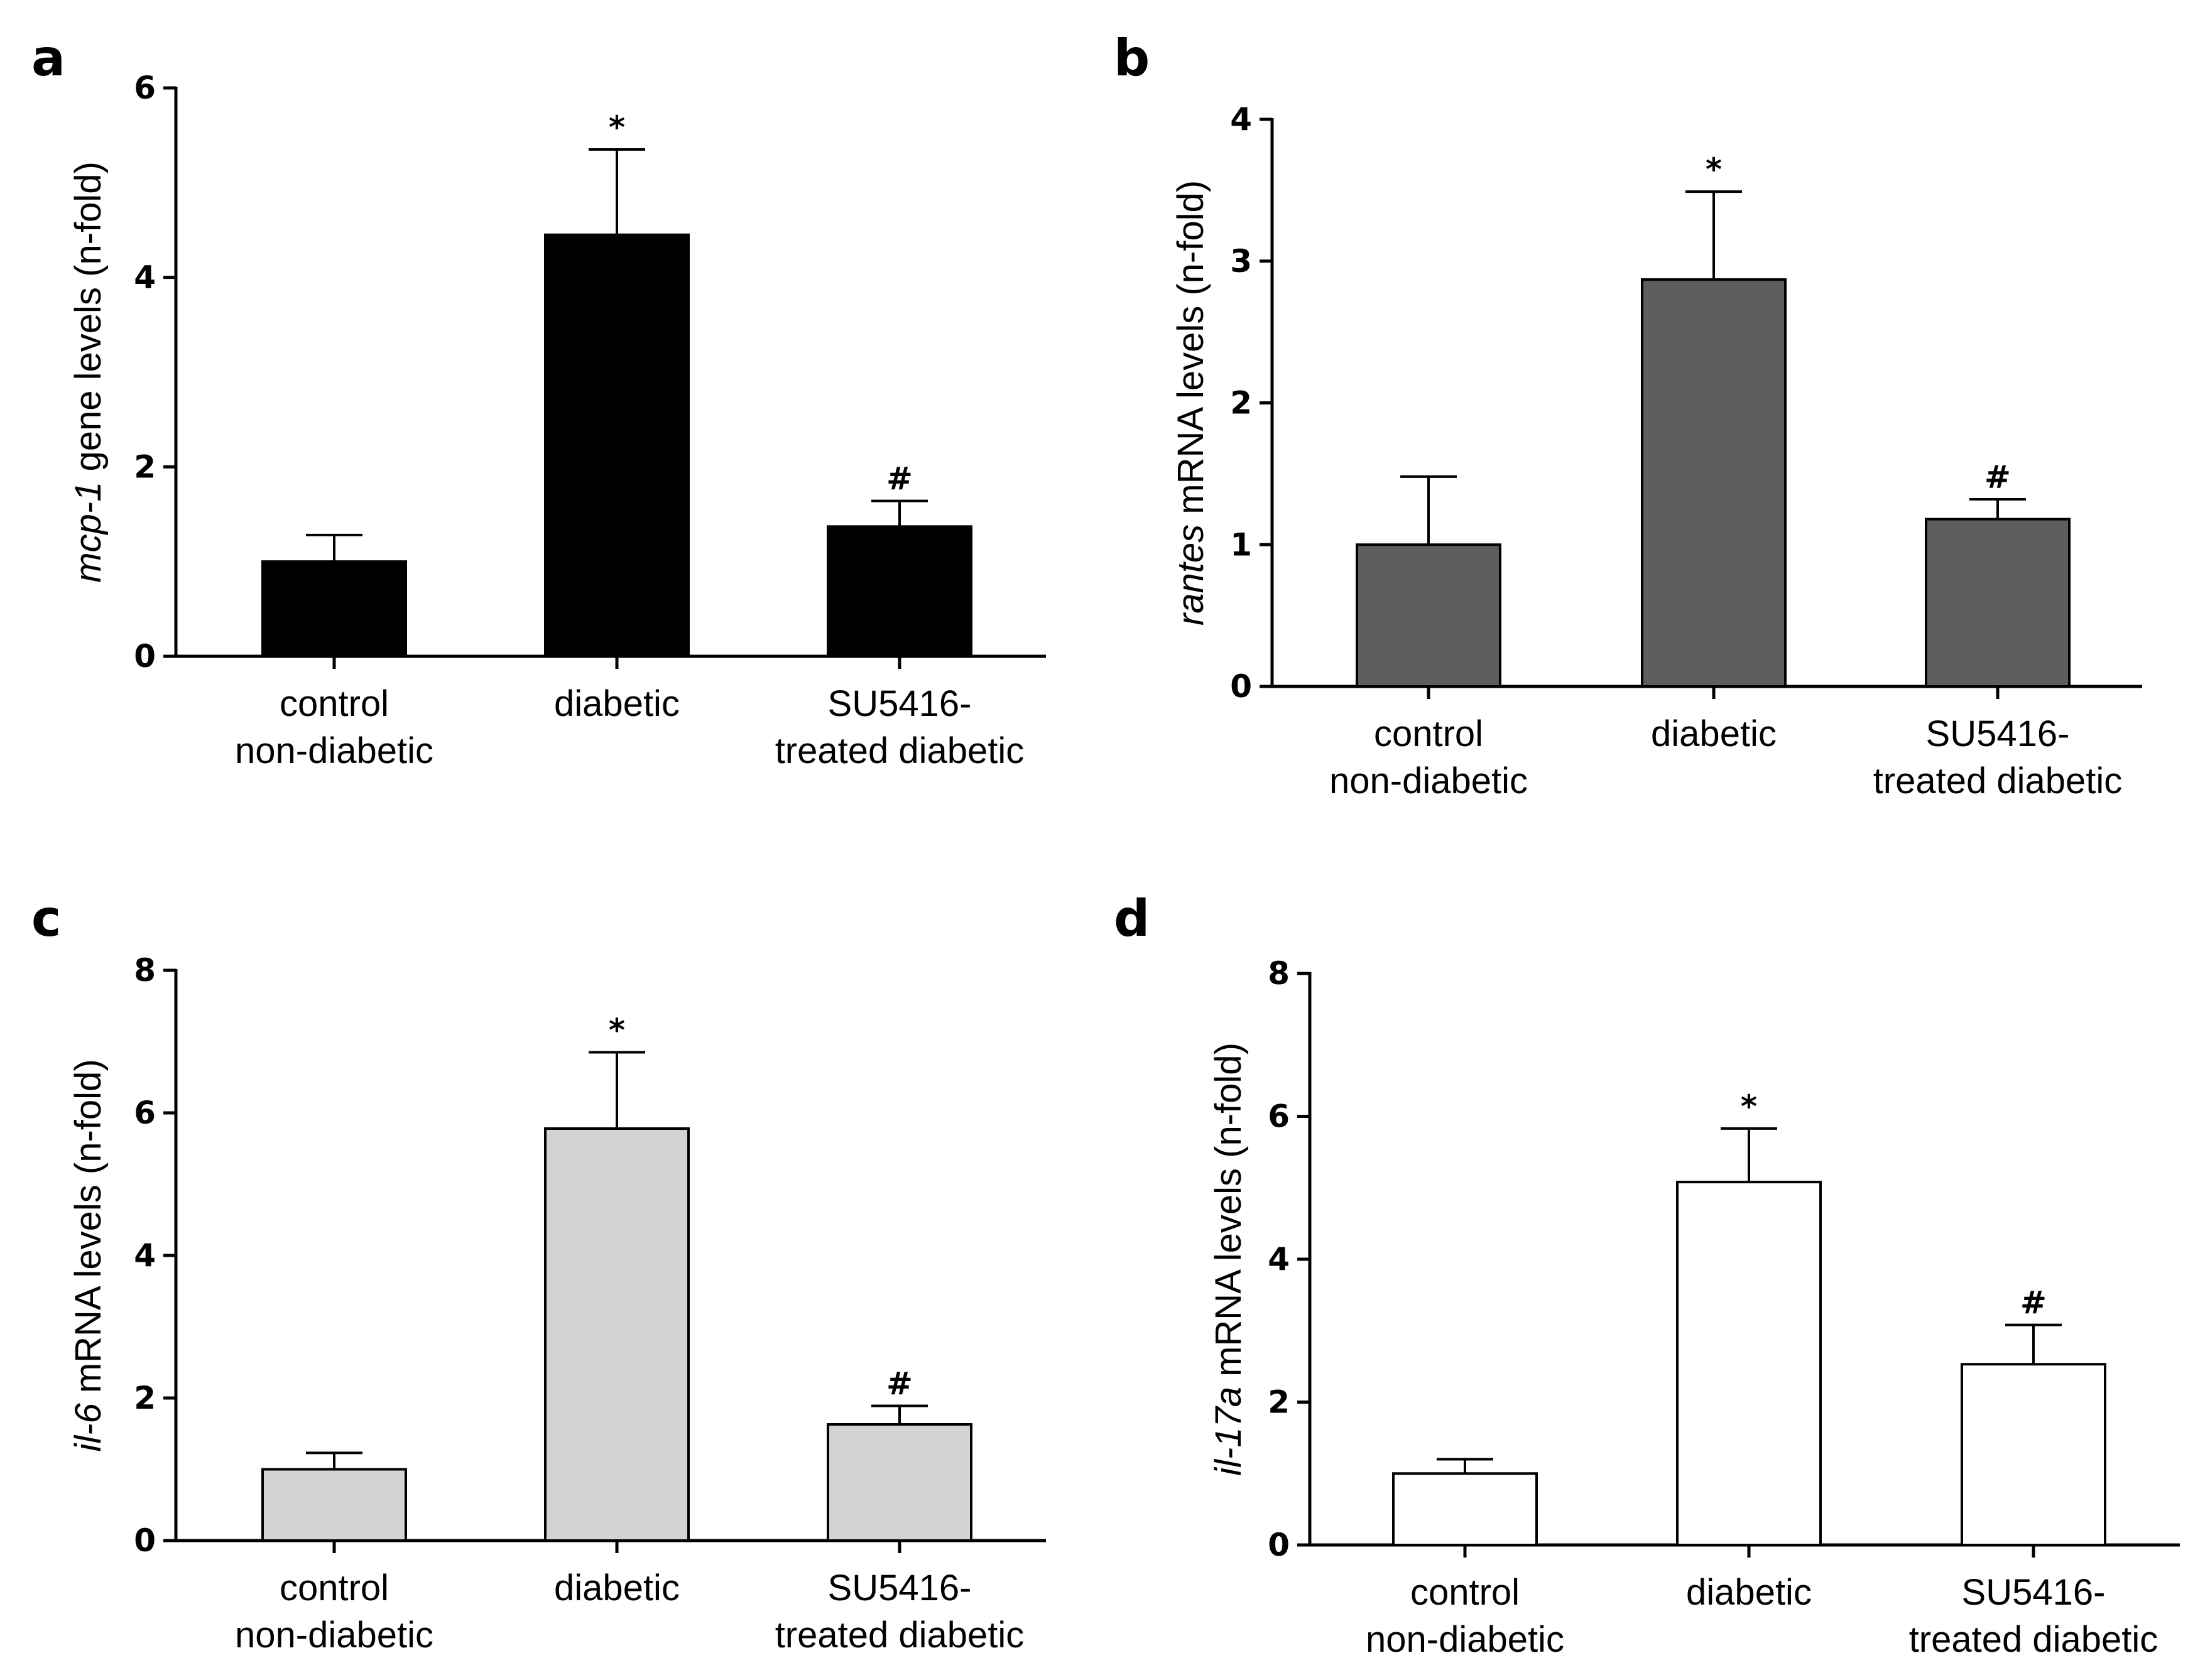  I want to click on y-axis-label: il-6 mRNA levels (n-fold), so click(88, 1255).